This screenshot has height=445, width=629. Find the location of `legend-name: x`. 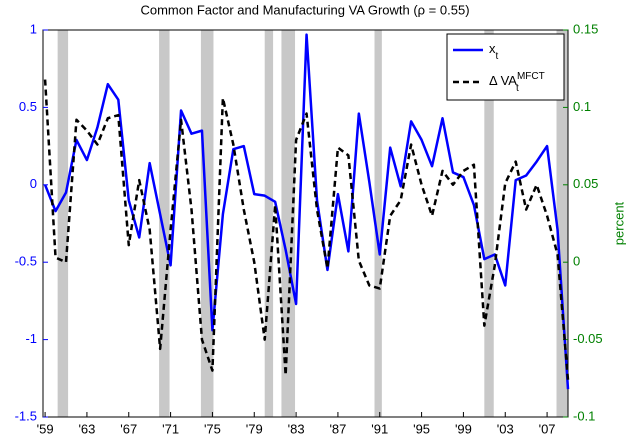

legend-name: x is located at coordinates (492, 48).